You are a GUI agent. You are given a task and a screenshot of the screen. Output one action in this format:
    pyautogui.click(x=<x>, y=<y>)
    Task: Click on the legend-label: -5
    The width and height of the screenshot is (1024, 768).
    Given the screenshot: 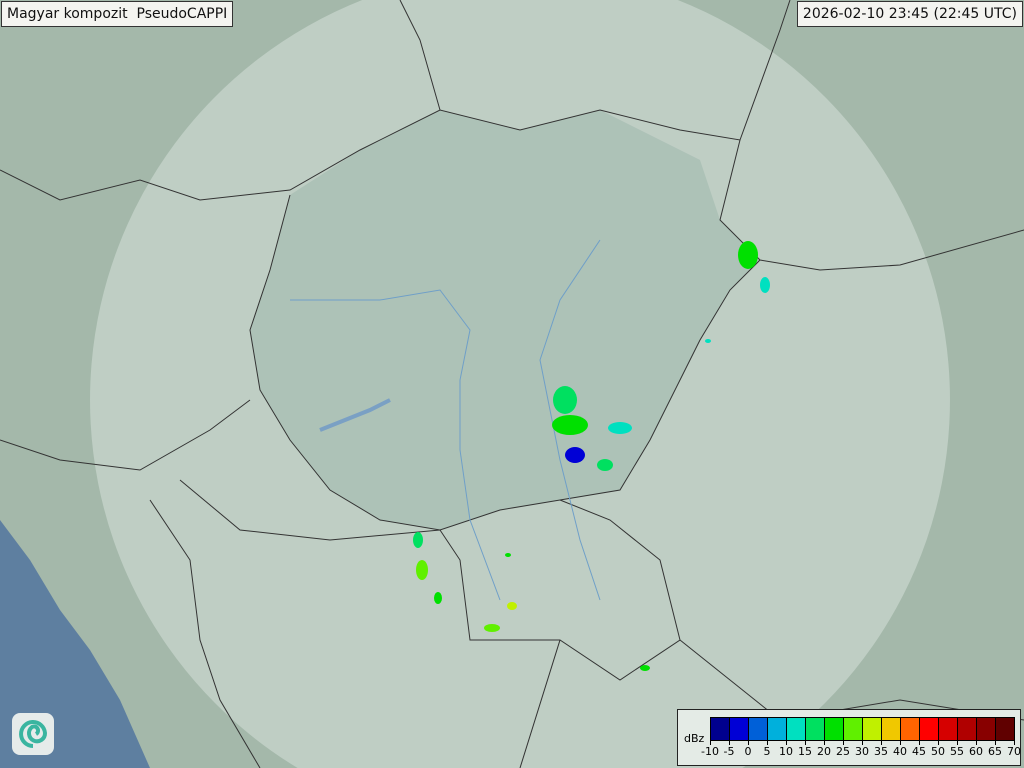 What is the action you would take?
    pyautogui.click(x=729, y=751)
    